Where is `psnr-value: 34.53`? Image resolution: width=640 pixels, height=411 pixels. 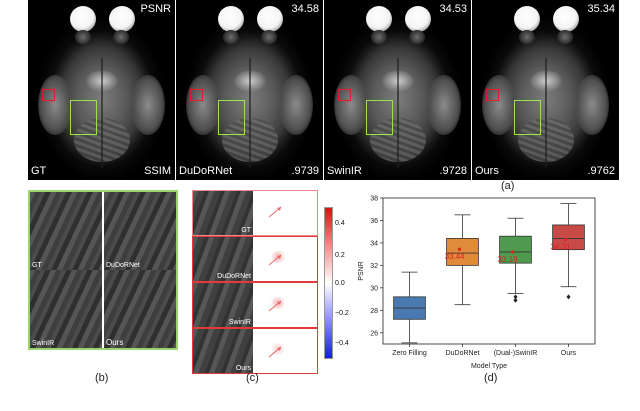
psnr-value: 34.53 is located at coordinates (453, 9).